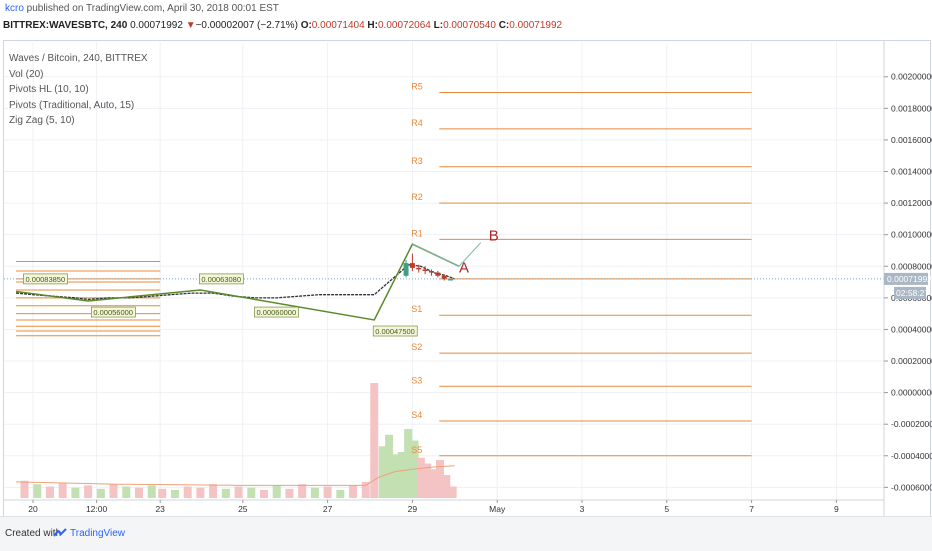  What do you see at coordinates (190, 25) in the screenshot?
I see `down-arrow-icon: ▼` at bounding box center [190, 25].